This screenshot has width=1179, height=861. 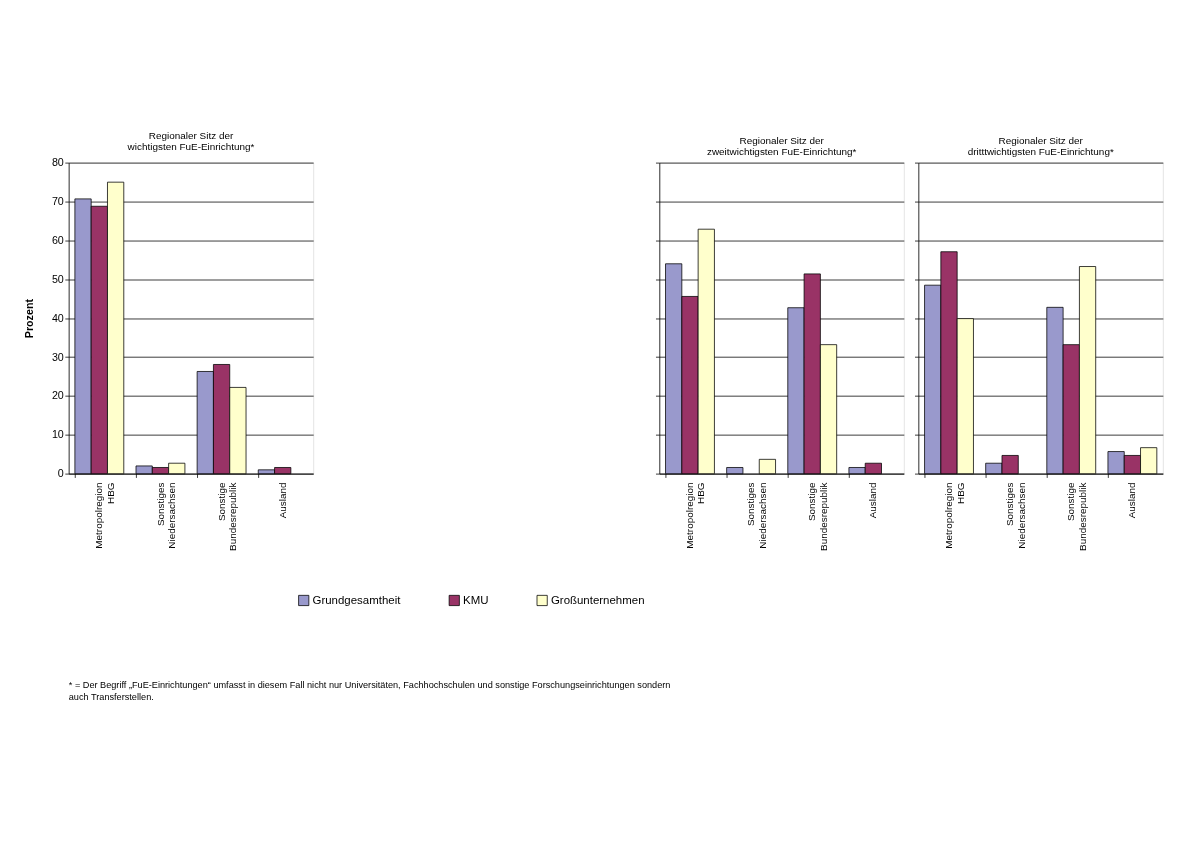 I want to click on y-axis-title: Prozent, so click(x=28, y=318).